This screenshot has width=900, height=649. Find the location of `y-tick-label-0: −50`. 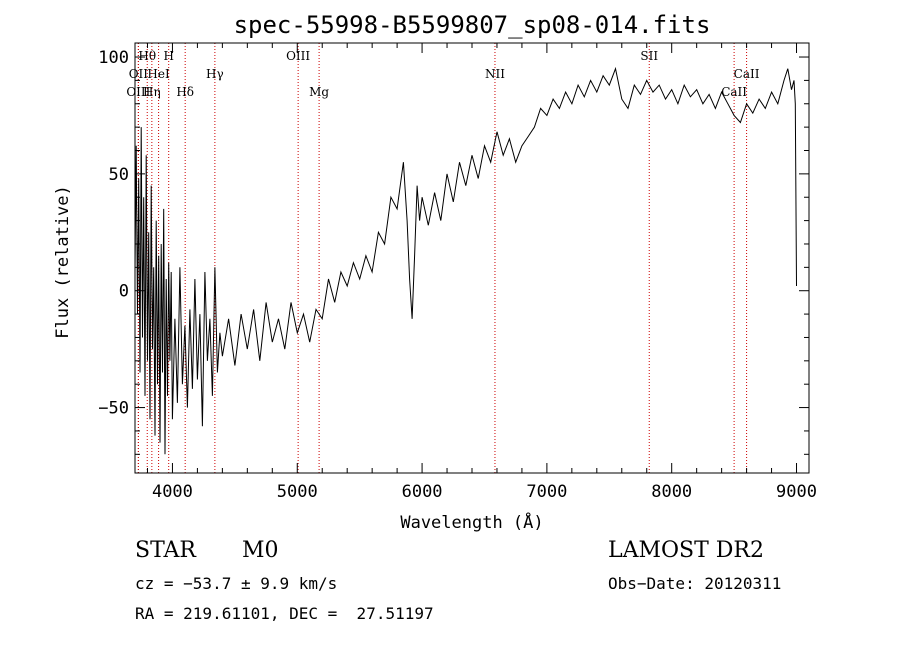

y-tick-label-0: −50 is located at coordinates (113, 409).